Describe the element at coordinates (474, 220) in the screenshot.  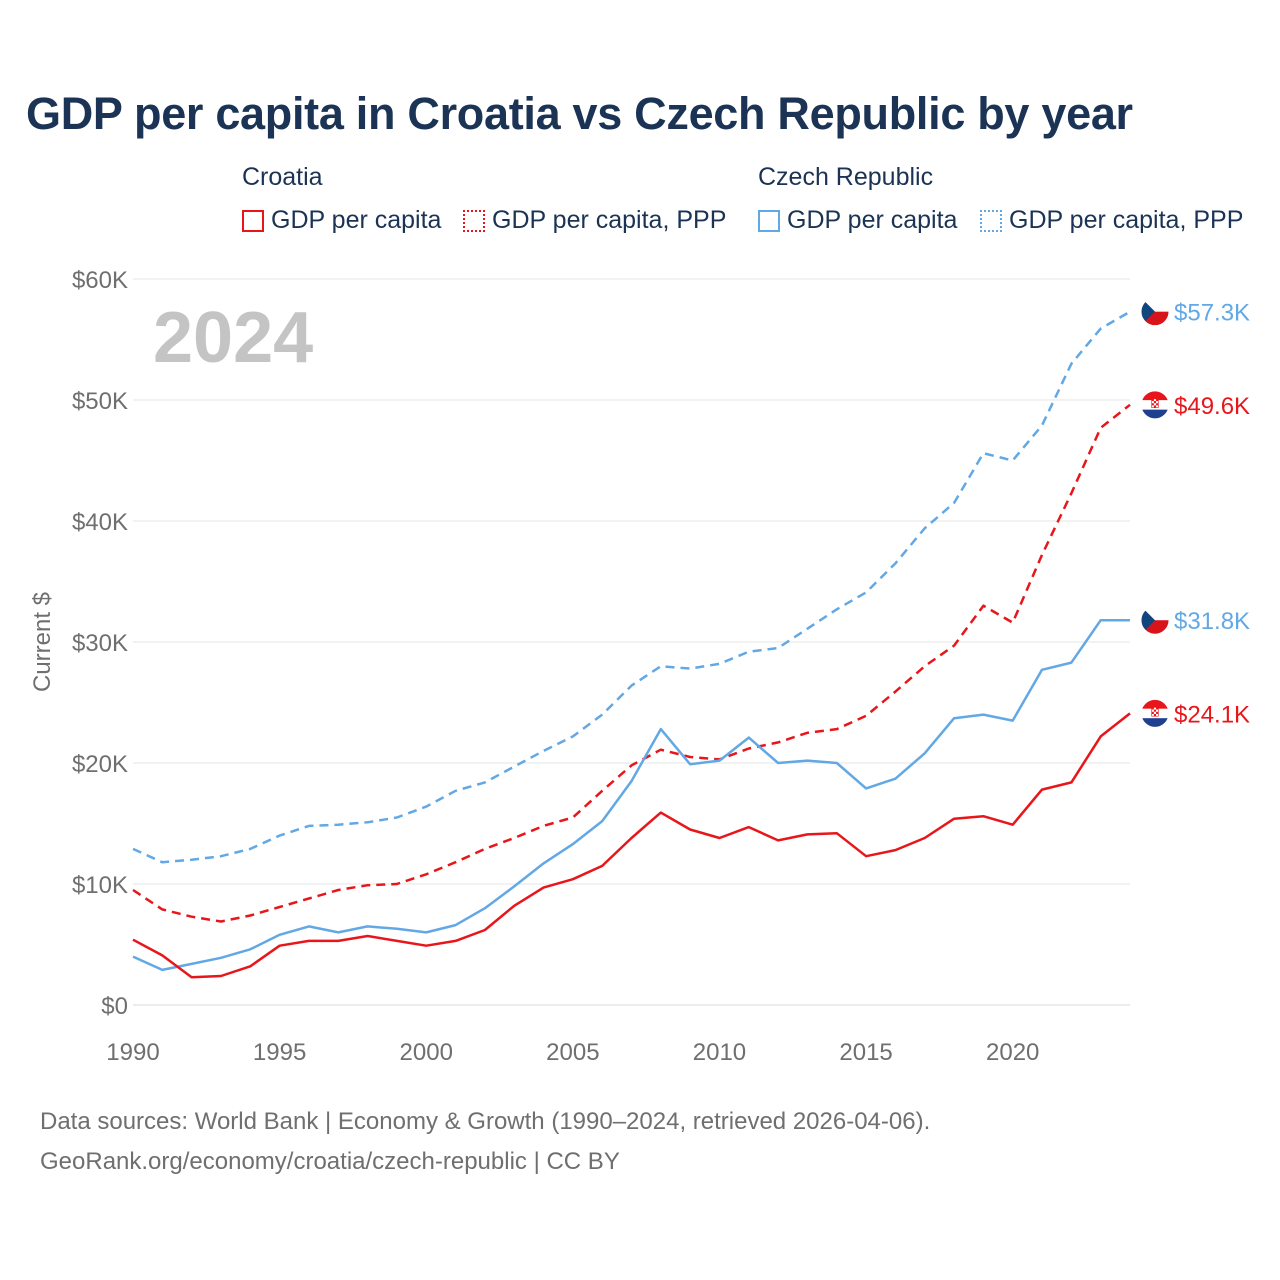
I see `legend-swatch-dotted-red` at that location.